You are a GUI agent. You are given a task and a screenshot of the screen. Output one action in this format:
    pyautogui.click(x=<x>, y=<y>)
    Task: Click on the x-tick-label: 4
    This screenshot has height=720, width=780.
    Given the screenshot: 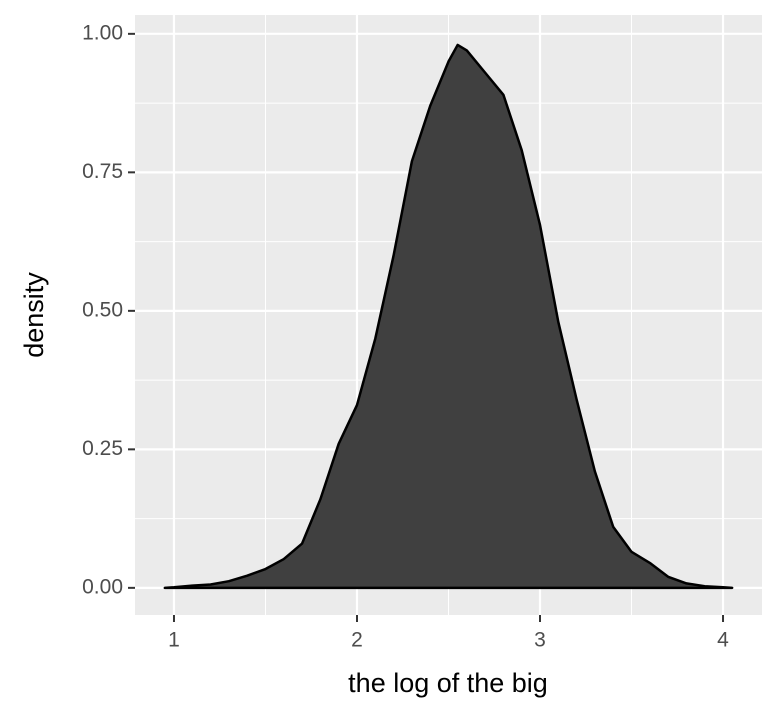 What is the action you would take?
    pyautogui.click(x=723, y=640)
    